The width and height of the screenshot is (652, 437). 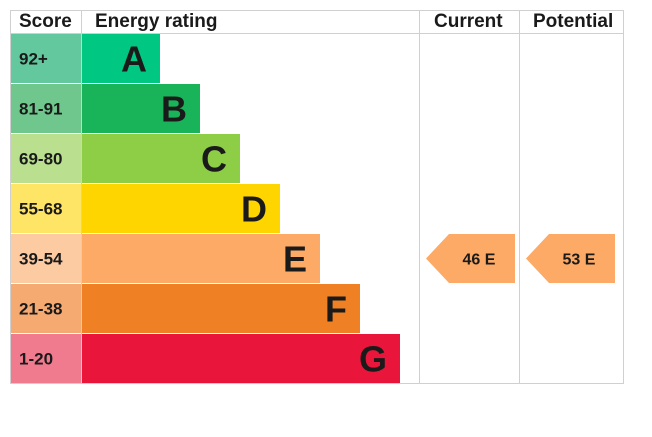 What do you see at coordinates (519, 197) in the screenshot?
I see `column-divider-current` at bounding box center [519, 197].